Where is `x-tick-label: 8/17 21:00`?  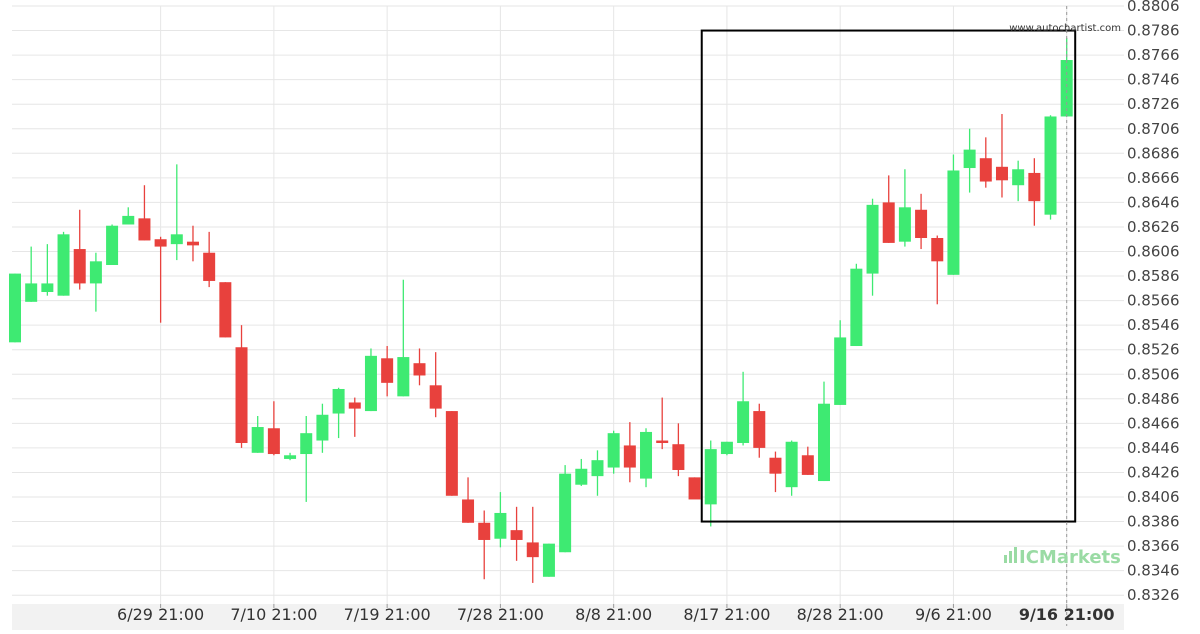 x-tick-label: 8/17 21:00 is located at coordinates (726, 614).